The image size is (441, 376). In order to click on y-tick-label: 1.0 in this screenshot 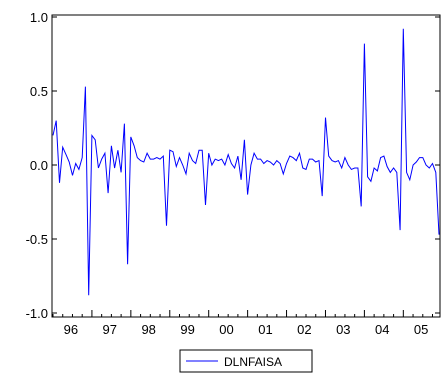, I will do `click(39, 17)`.